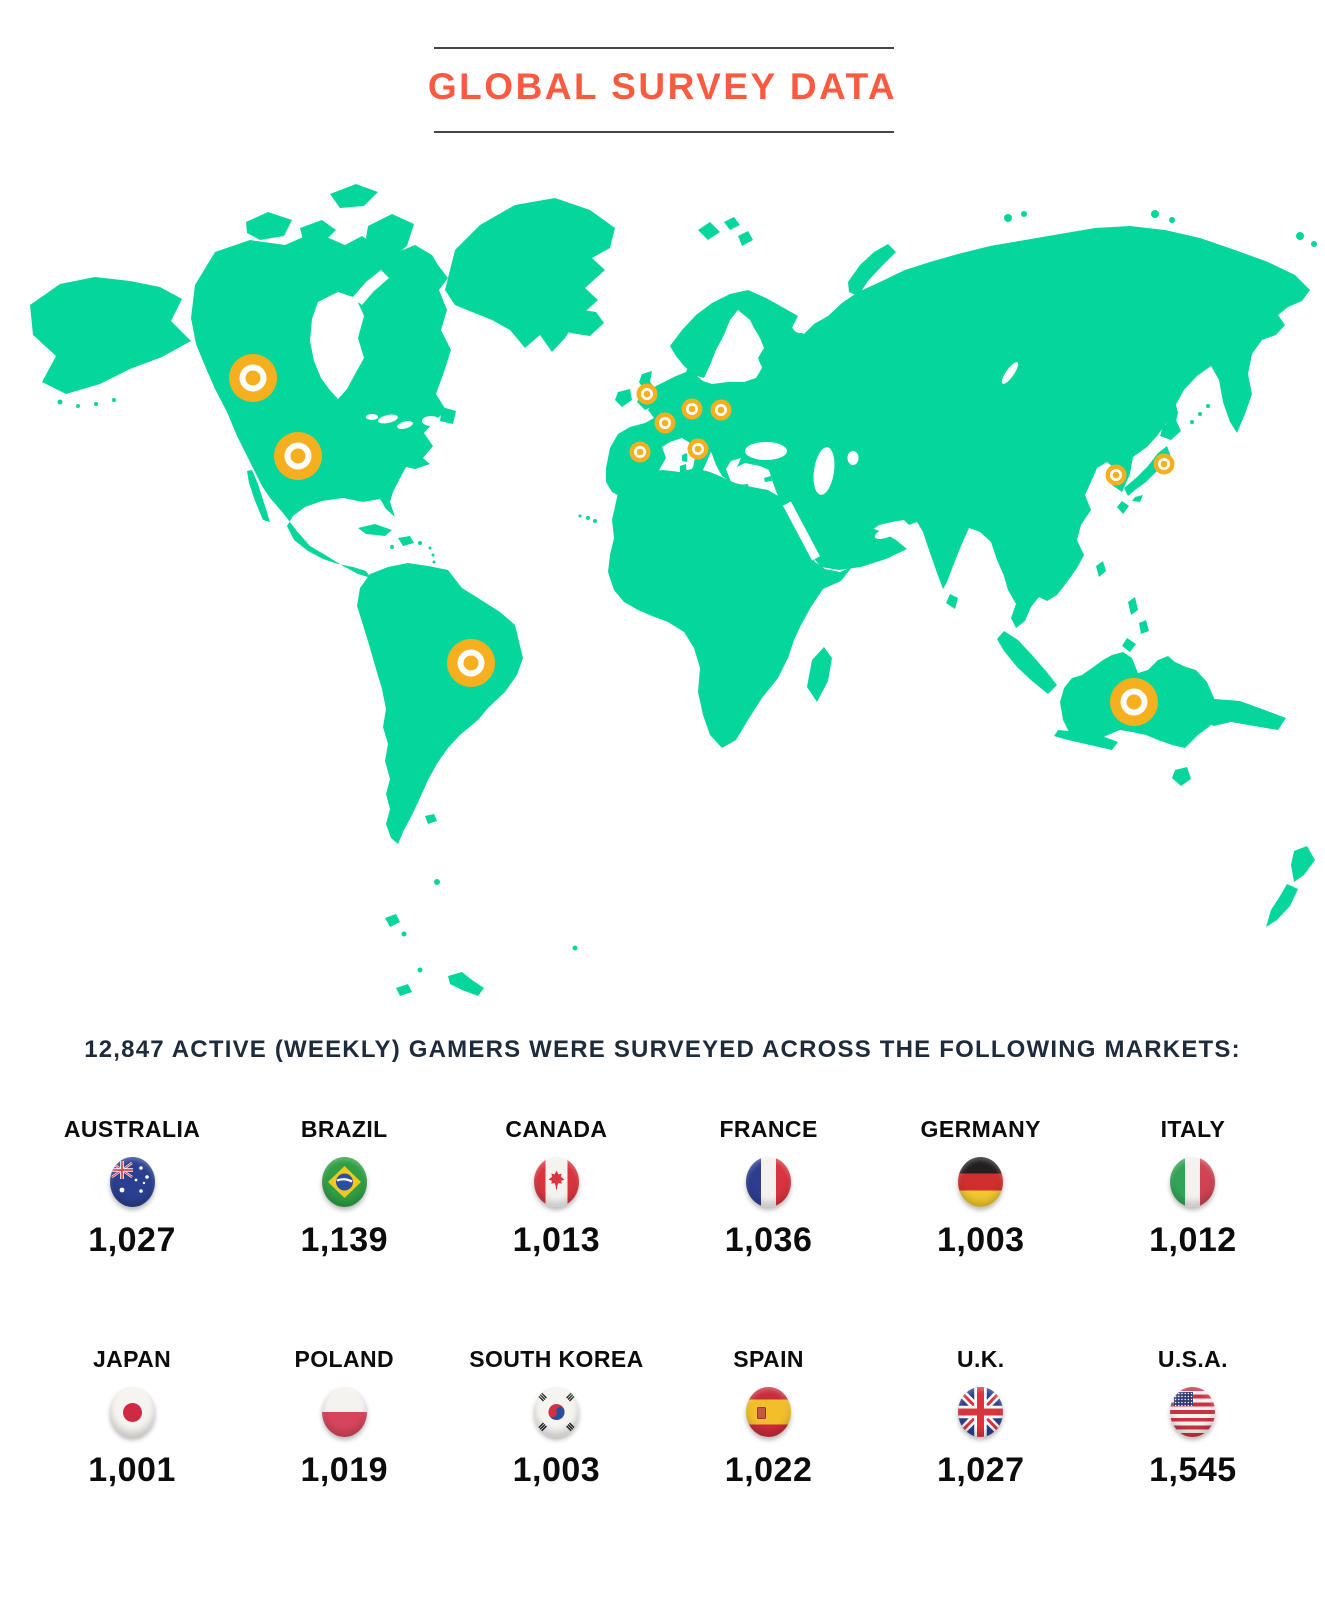 Image resolution: width=1325 pixels, height=1600 pixels. I want to click on market-usa: U.S.A. 1,545, so click(1193, 1418).